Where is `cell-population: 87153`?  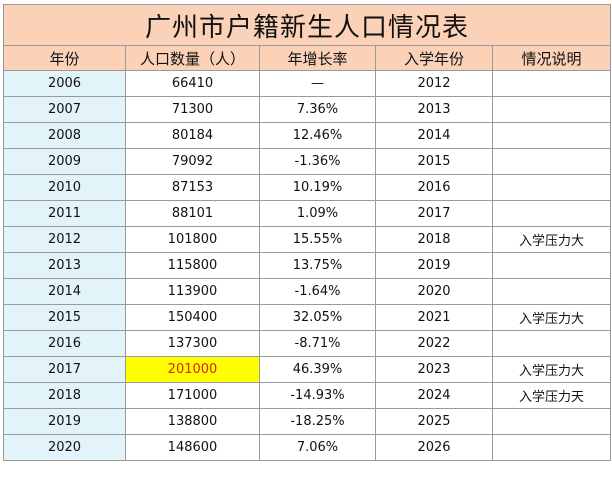
cell-population: 87153 is located at coordinates (192, 187).